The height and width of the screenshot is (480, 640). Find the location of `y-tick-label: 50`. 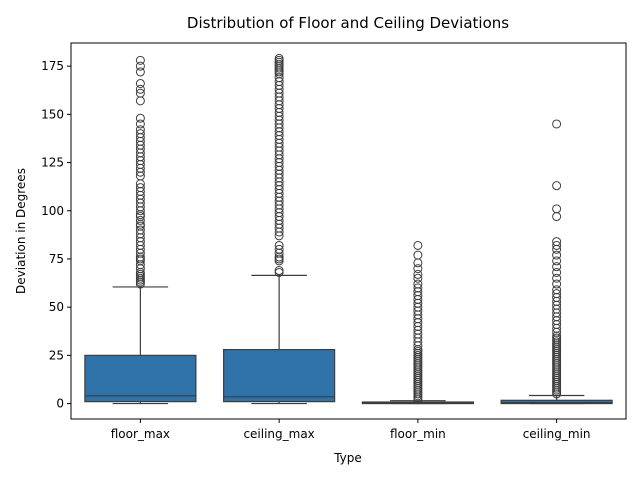

y-tick-label: 50 is located at coordinates (56, 307).